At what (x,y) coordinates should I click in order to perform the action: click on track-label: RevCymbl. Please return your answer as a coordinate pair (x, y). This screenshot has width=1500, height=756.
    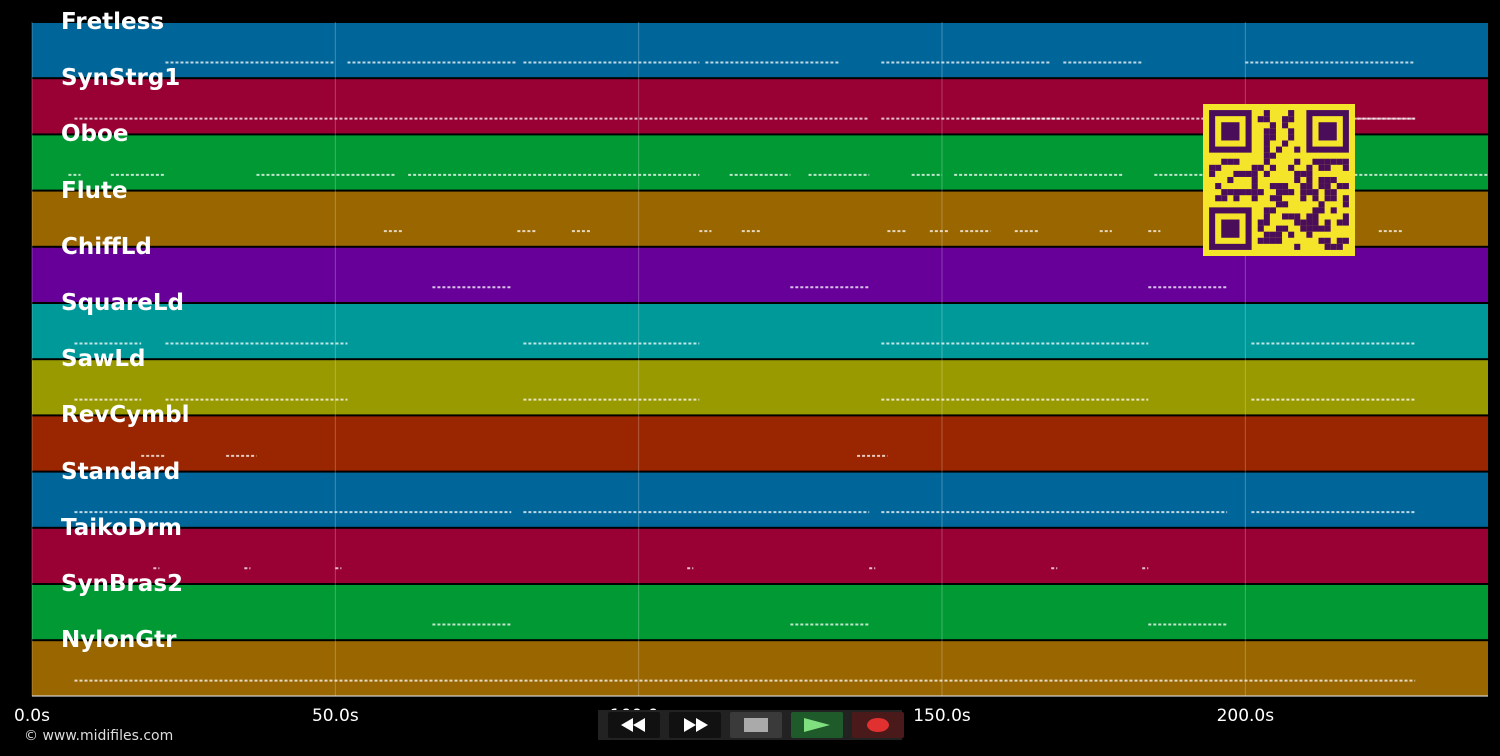
    Looking at the image, I should click on (125, 415).